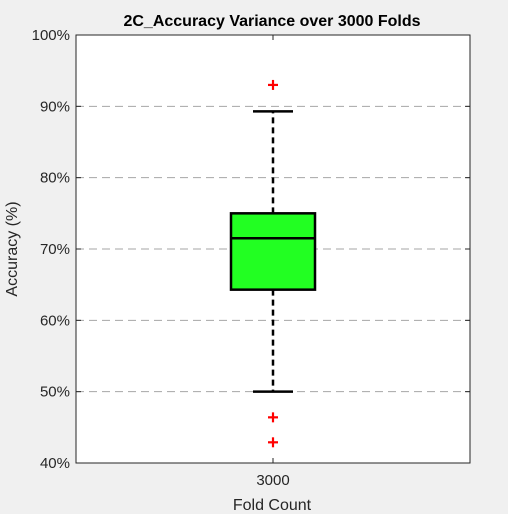 Image resolution: width=508 pixels, height=514 pixels. Describe the element at coordinates (55, 106) in the screenshot. I see `y-tick-label: 90%` at that location.